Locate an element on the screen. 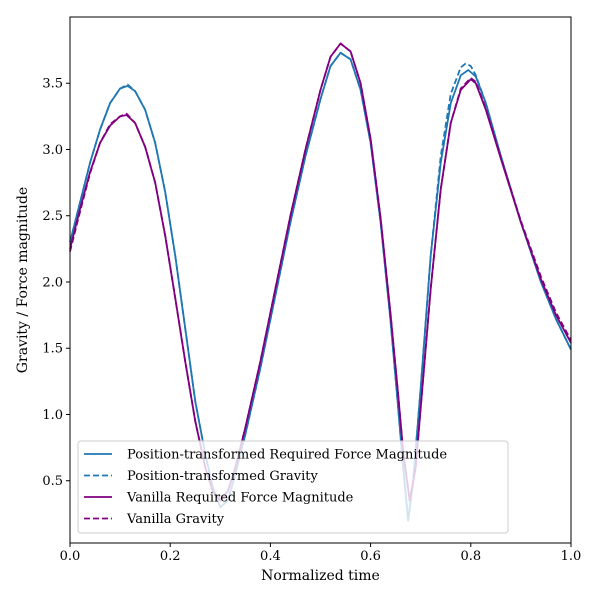 Image resolution: width=600 pixels, height=600 pixels. legend-label-2: Vanilla Required Force Magnitude is located at coordinates (240, 498).